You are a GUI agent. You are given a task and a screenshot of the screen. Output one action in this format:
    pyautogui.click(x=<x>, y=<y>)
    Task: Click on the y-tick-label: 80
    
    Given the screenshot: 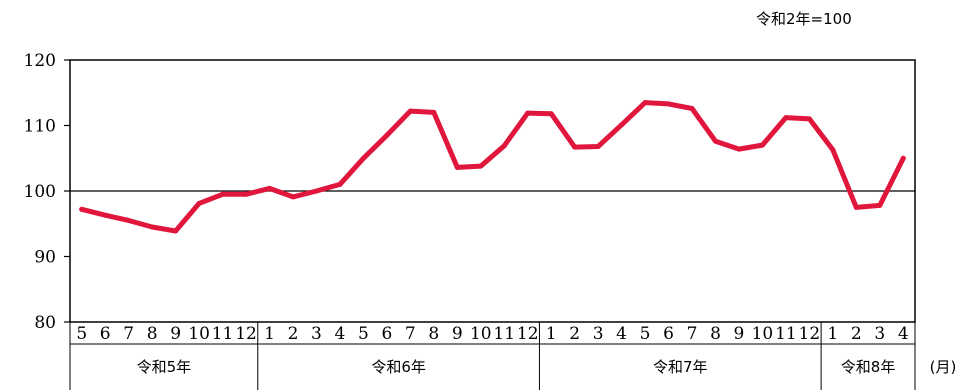 What is the action you would take?
    pyautogui.click(x=45, y=323)
    